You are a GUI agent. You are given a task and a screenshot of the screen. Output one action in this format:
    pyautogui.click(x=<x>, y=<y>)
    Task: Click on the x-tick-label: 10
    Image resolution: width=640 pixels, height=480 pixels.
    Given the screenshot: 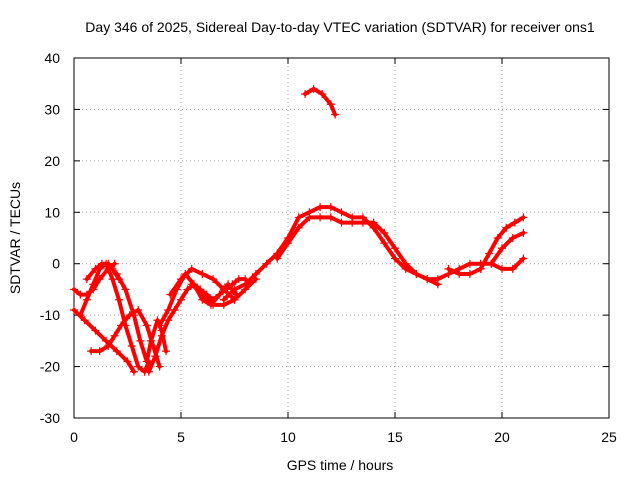 What is the action you would take?
    pyautogui.click(x=288, y=437)
    